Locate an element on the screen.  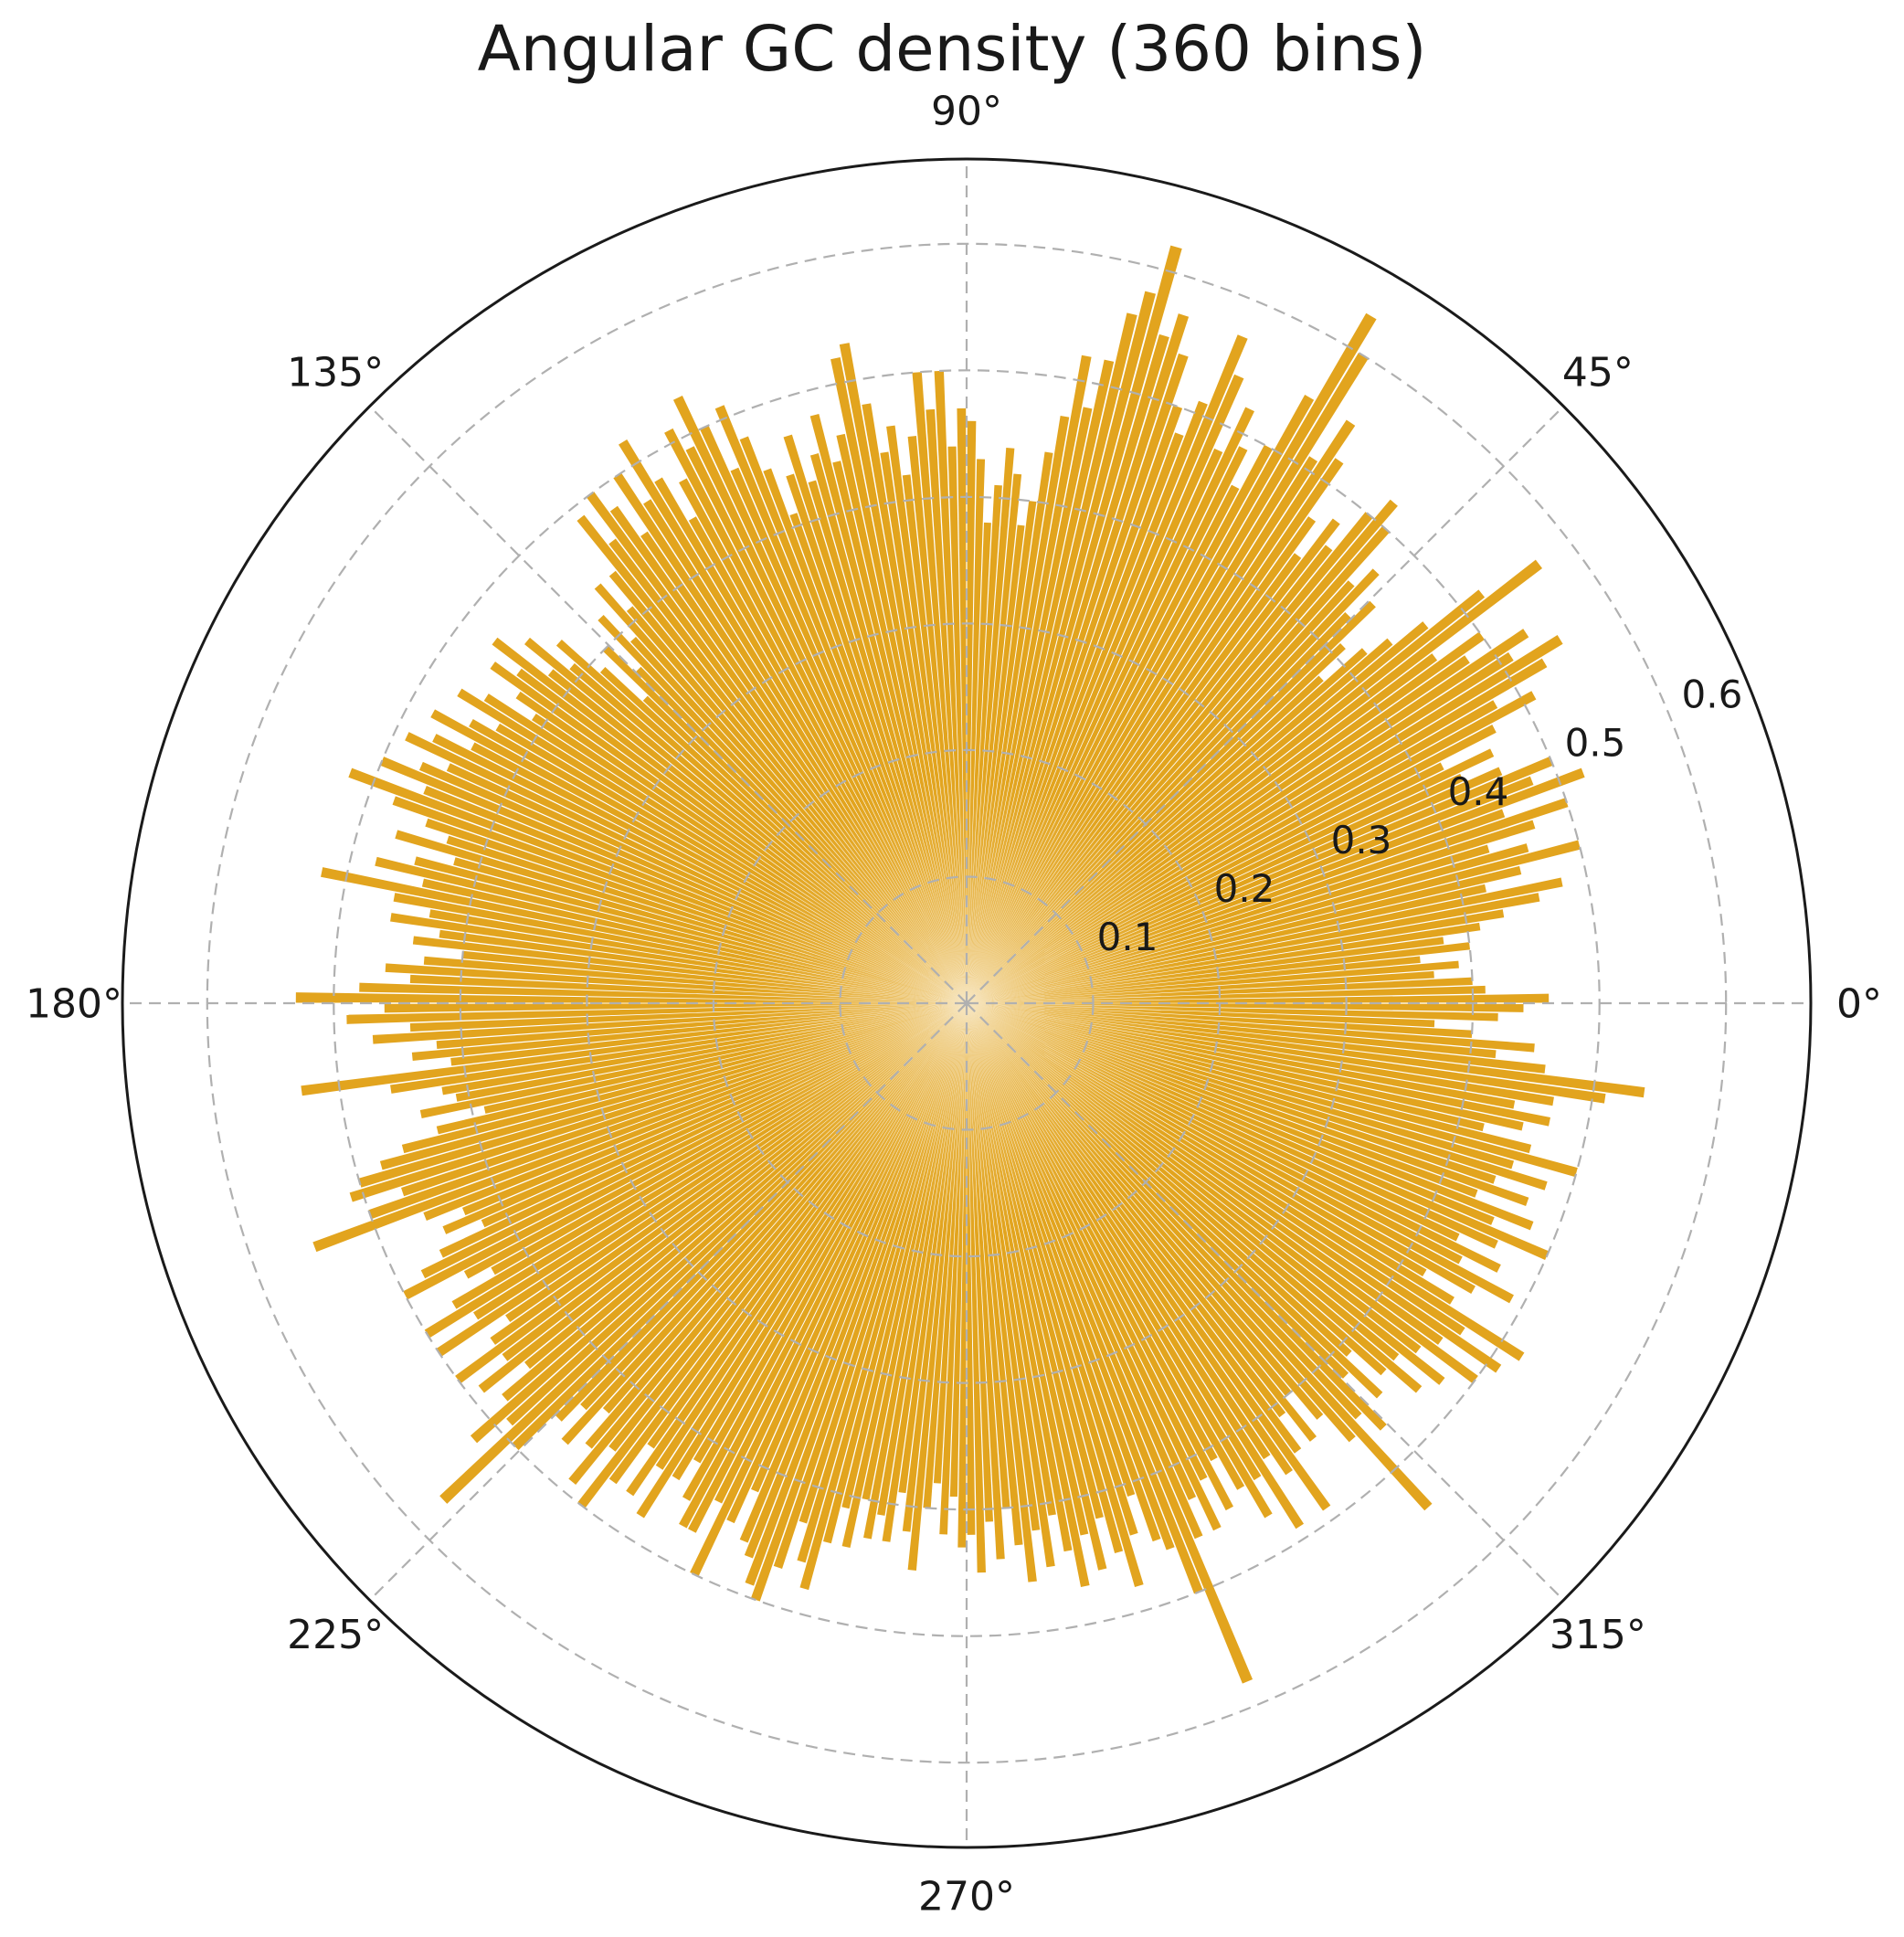
radial-tick-label: 0.1 is located at coordinates (1128, 937).